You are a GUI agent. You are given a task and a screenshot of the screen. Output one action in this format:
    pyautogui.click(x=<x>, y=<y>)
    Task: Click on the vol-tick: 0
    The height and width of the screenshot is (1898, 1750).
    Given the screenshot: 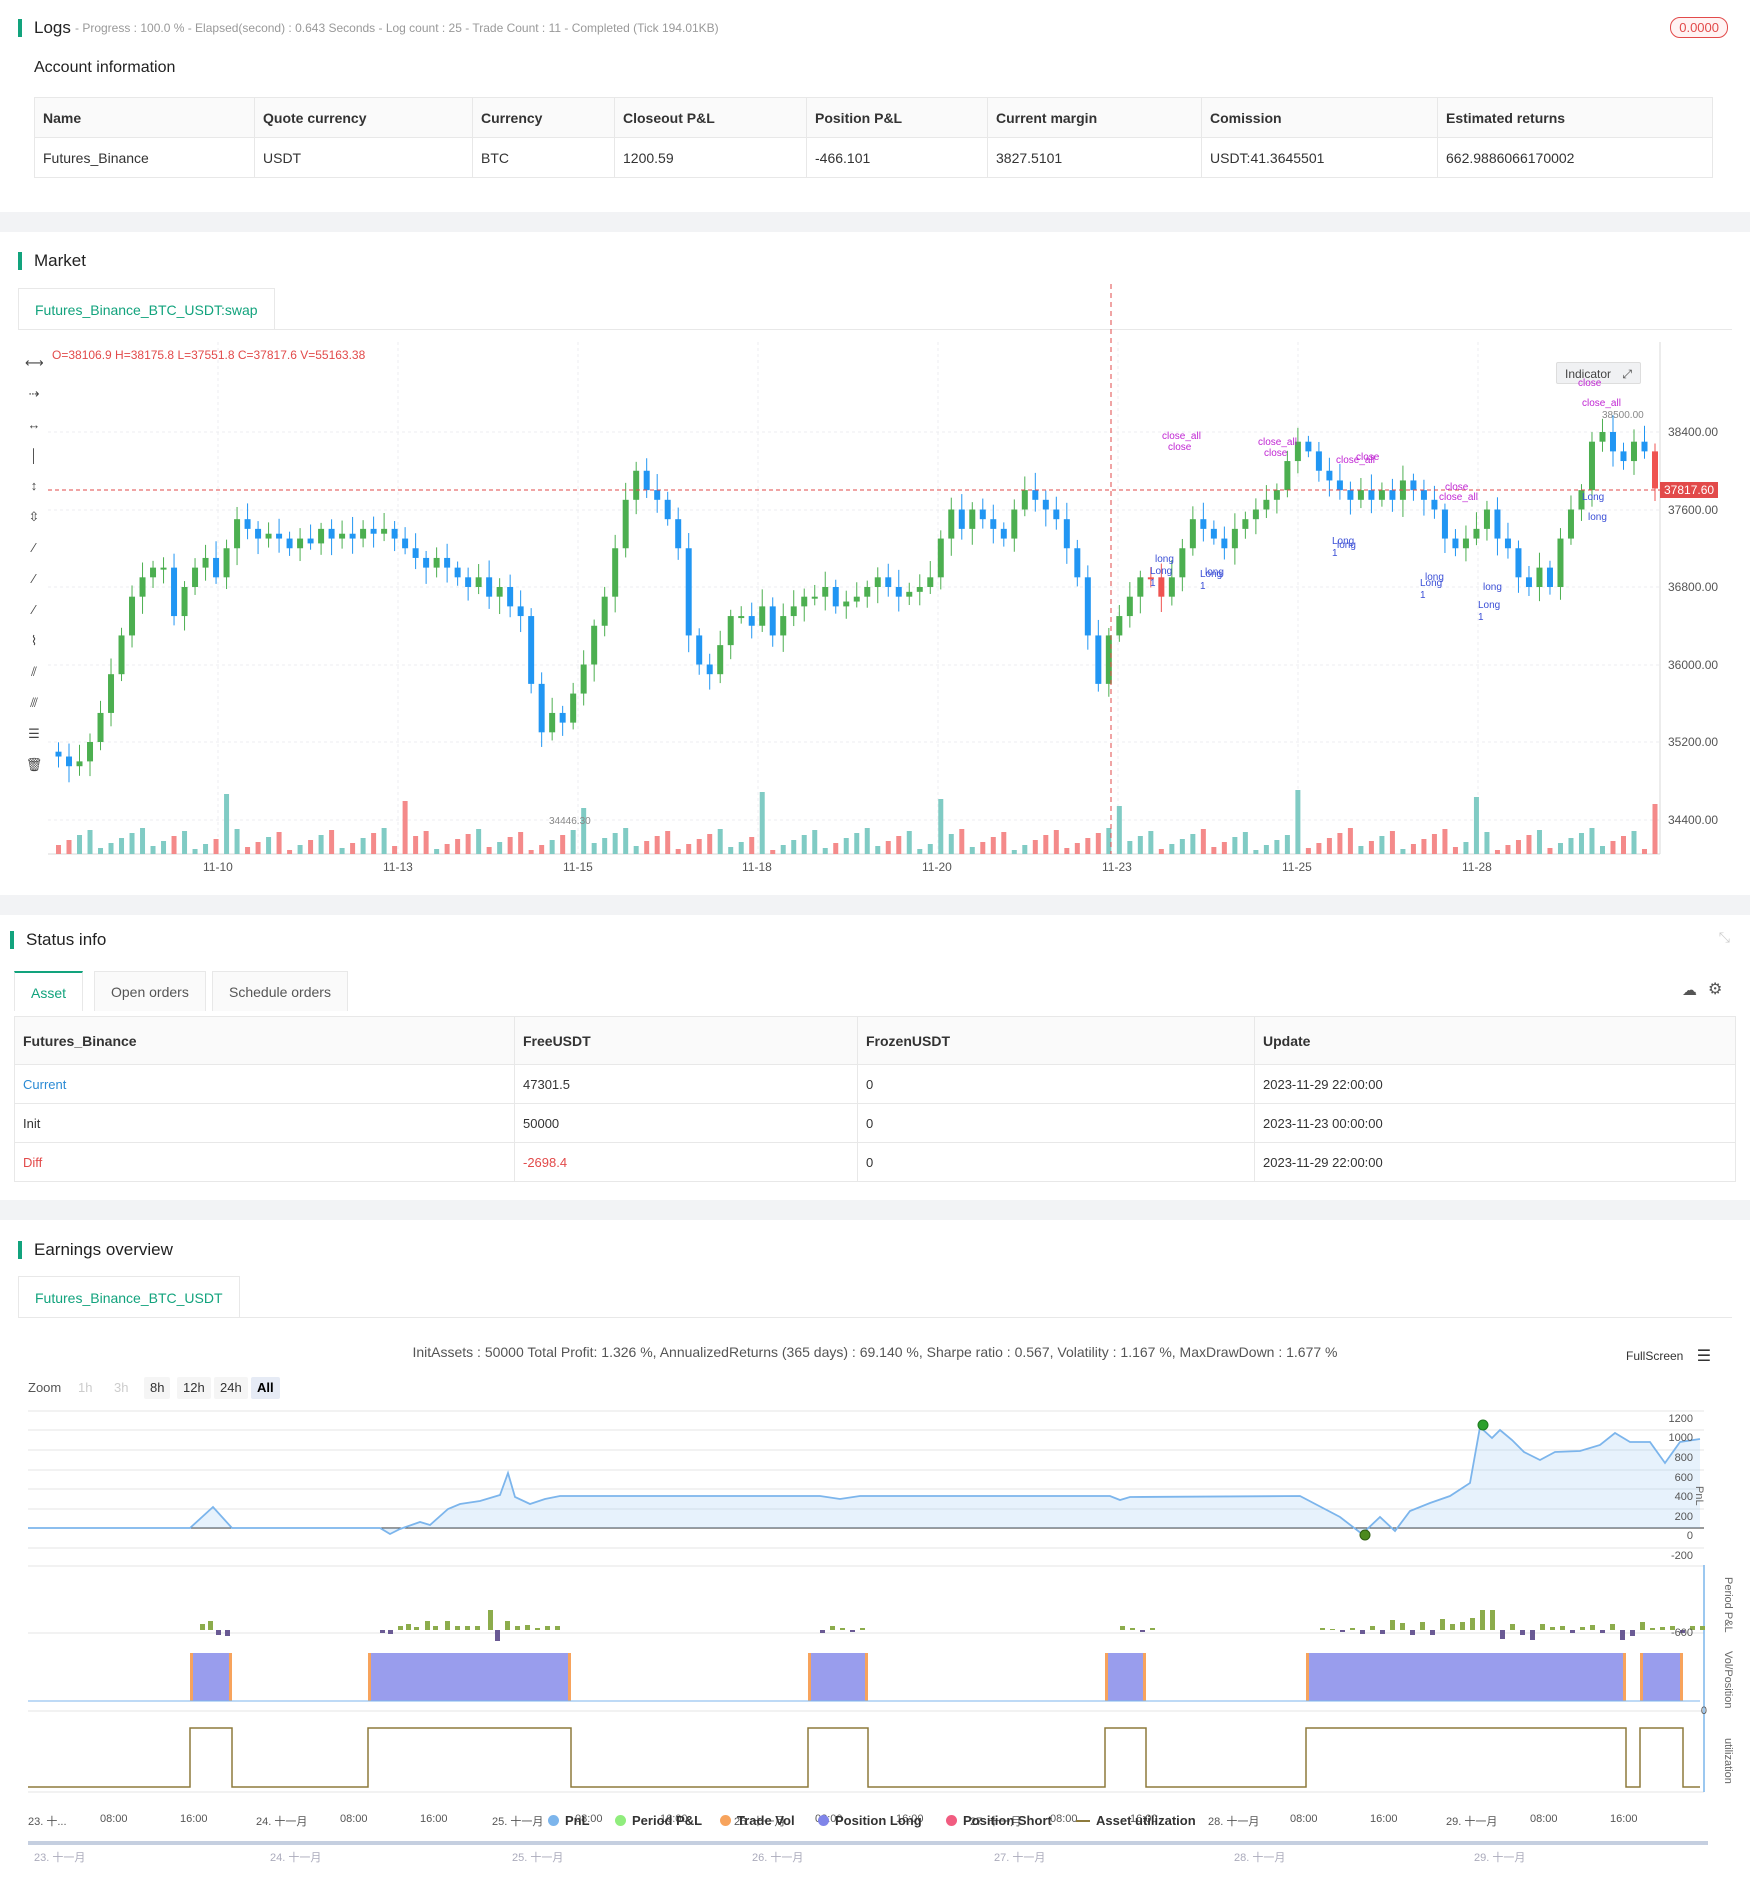 What is the action you would take?
    pyautogui.click(x=1703, y=1711)
    